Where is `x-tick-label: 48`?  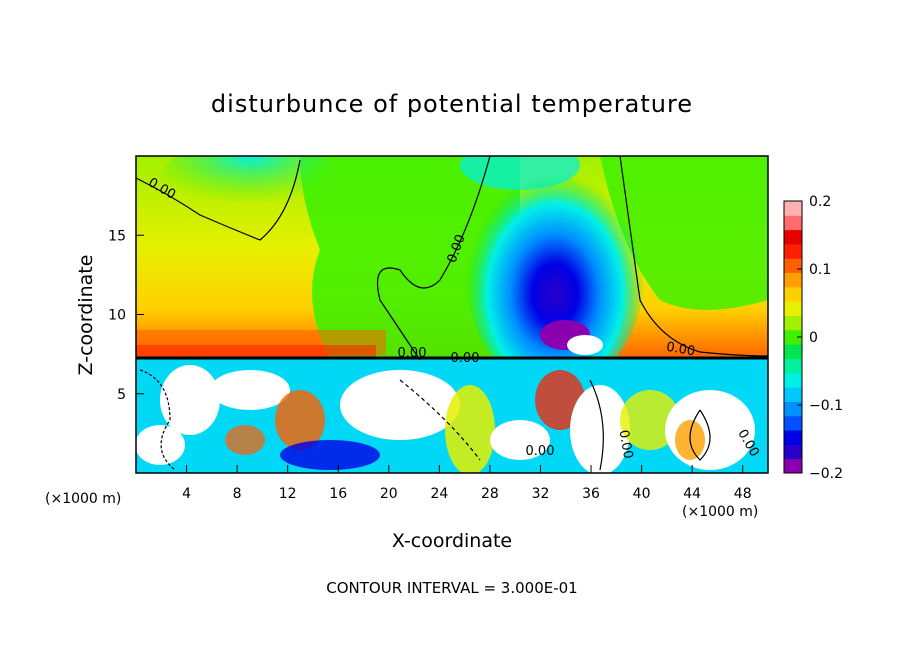
x-tick-label: 48 is located at coordinates (743, 494).